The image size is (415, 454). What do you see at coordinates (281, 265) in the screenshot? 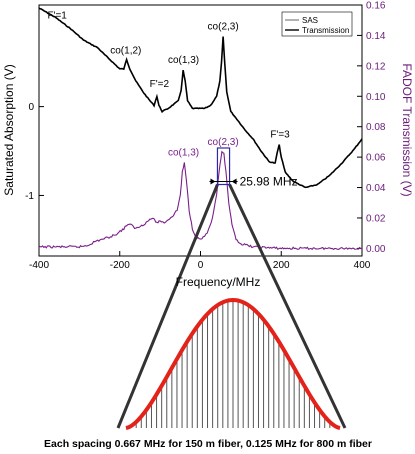
I see `x-tick-label: 200` at bounding box center [281, 265].